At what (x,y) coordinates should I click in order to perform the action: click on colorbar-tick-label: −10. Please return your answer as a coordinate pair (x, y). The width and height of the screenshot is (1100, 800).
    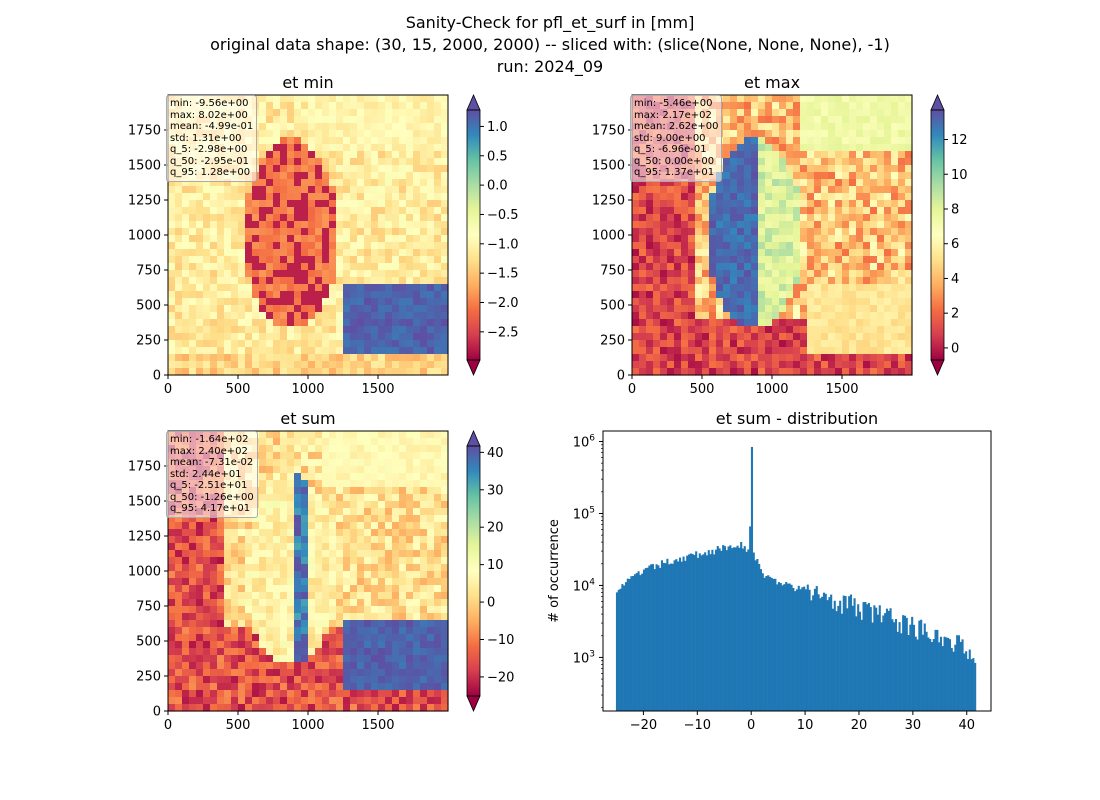
    Looking at the image, I should click on (500, 640).